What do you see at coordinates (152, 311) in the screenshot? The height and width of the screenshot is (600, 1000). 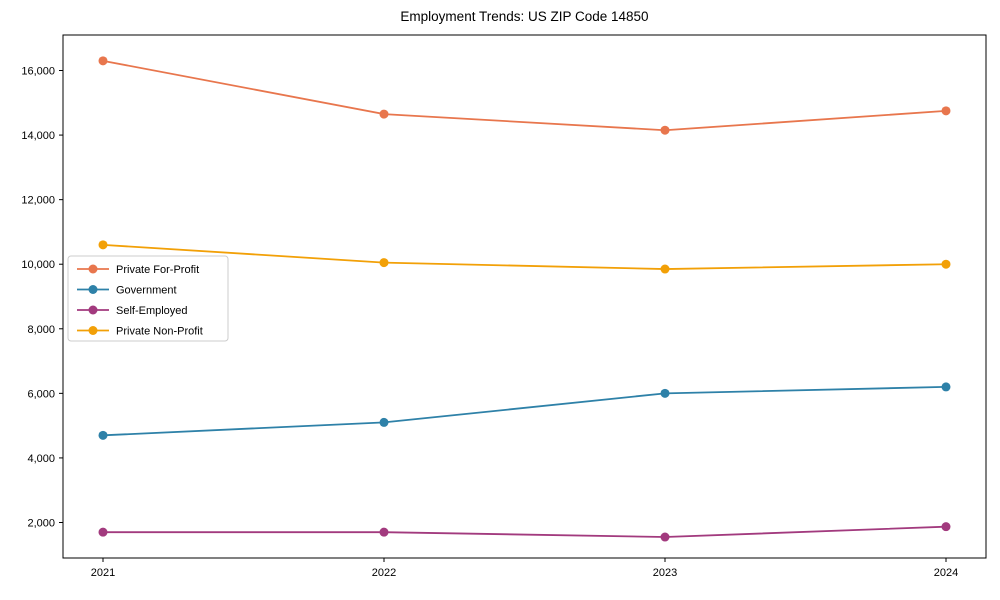 I see `legend-label-self-employed: Self-Employed` at bounding box center [152, 311].